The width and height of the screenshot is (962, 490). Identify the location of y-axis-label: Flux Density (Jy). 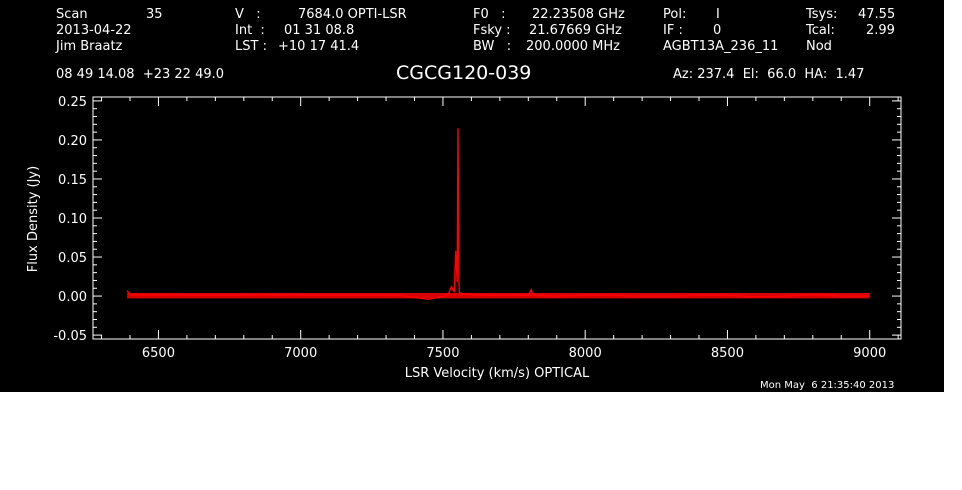
(33, 219).